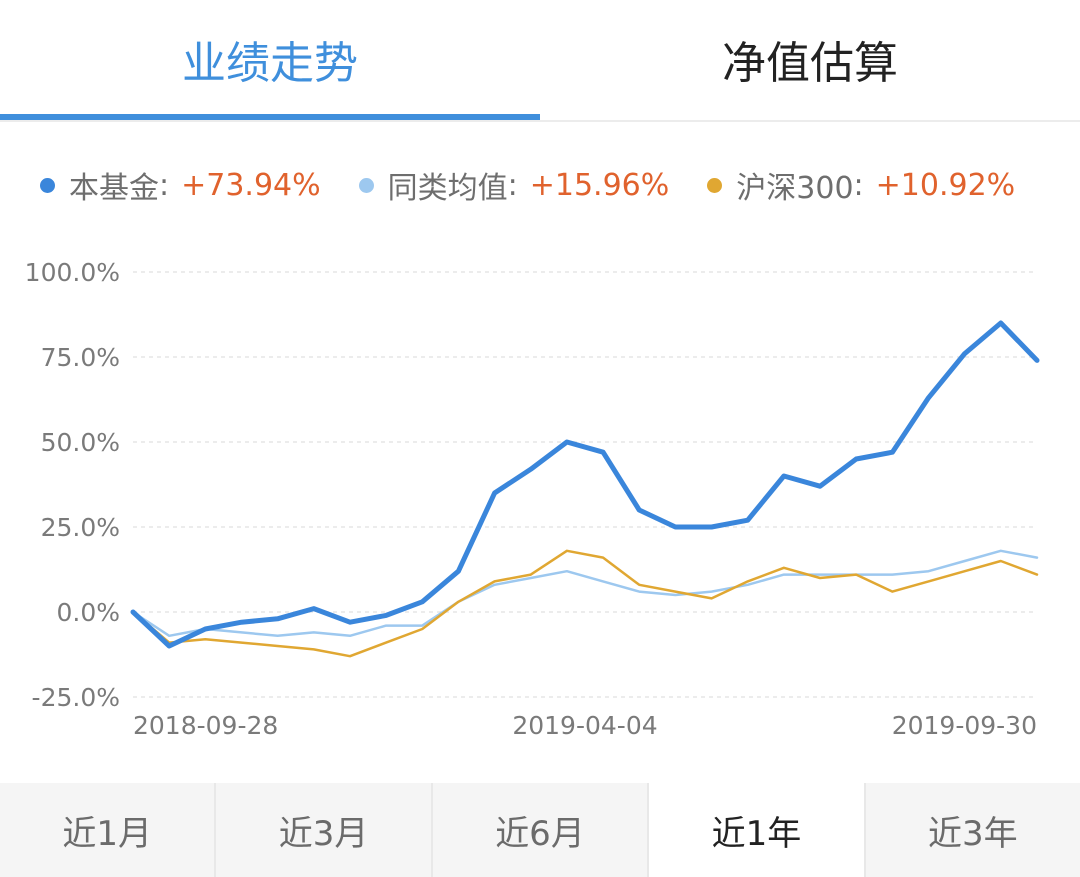  I want to click on x-tick-label: 2018-09-28, so click(205, 725).